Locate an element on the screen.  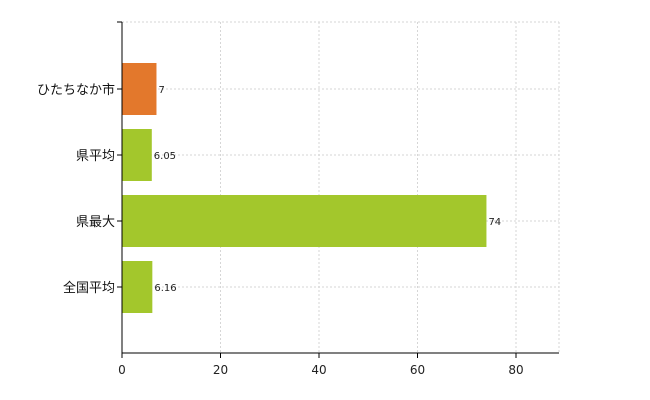
category-label-1: 県平均 is located at coordinates (95, 156).